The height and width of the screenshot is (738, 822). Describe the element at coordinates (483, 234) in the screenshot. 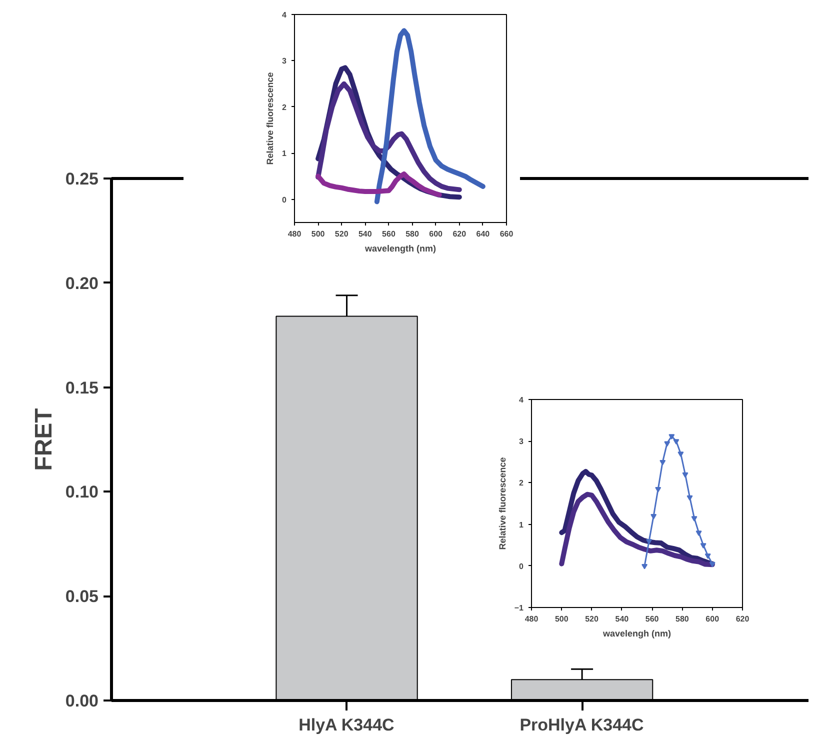

I see `x-tick-label: 640` at that location.